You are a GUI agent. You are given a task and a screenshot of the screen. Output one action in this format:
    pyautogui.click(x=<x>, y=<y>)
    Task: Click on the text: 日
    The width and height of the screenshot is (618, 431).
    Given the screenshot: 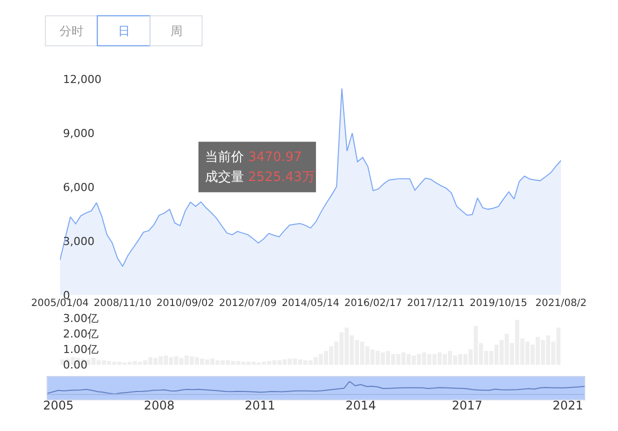 What is the action you would take?
    pyautogui.click(x=124, y=31)
    